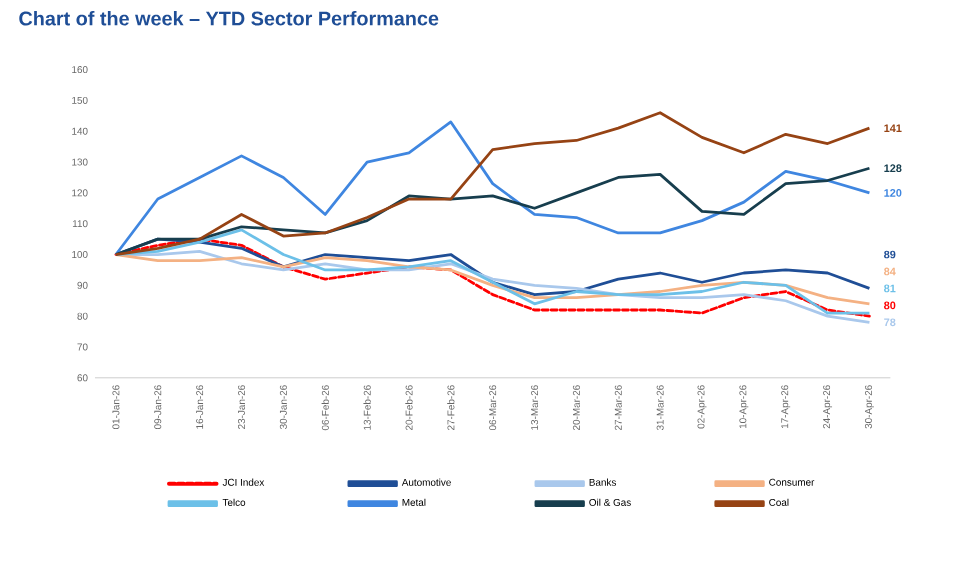 The width and height of the screenshot is (954, 564). I want to click on chart-title: Chart of the week – YTD Sector Performance, so click(229, 18).